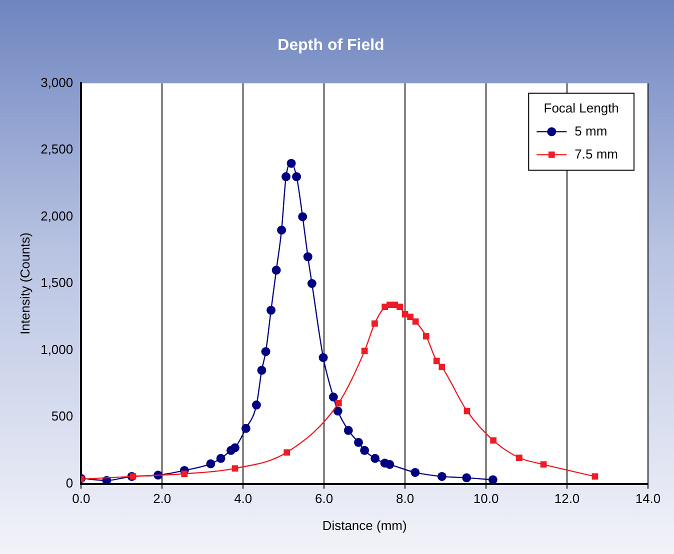 The height and width of the screenshot is (554, 674). I want to click on y-tick-label: 1,000, so click(57, 349).